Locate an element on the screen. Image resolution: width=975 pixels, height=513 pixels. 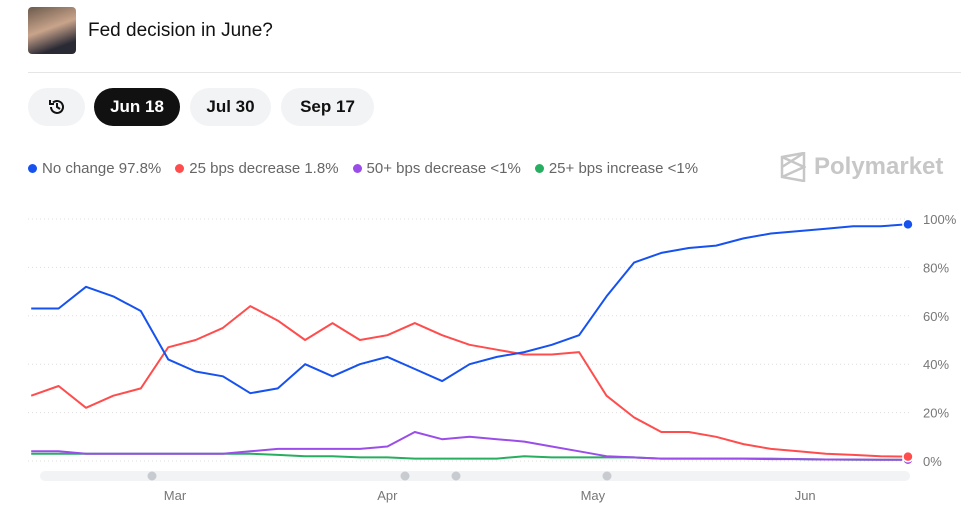
polymarket-icon is located at coordinates (793, 167).